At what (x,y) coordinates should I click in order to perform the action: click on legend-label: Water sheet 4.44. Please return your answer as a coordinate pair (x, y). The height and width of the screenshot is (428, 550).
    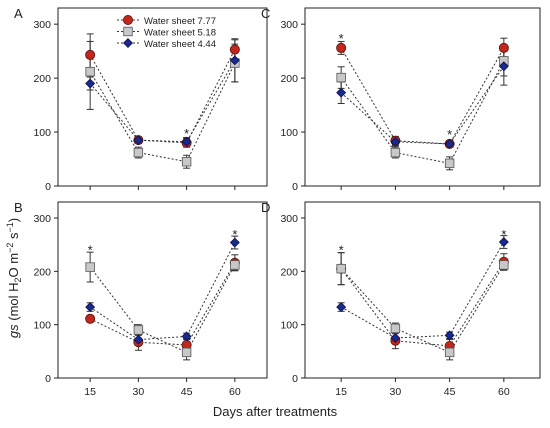
    Looking at the image, I should click on (180, 44).